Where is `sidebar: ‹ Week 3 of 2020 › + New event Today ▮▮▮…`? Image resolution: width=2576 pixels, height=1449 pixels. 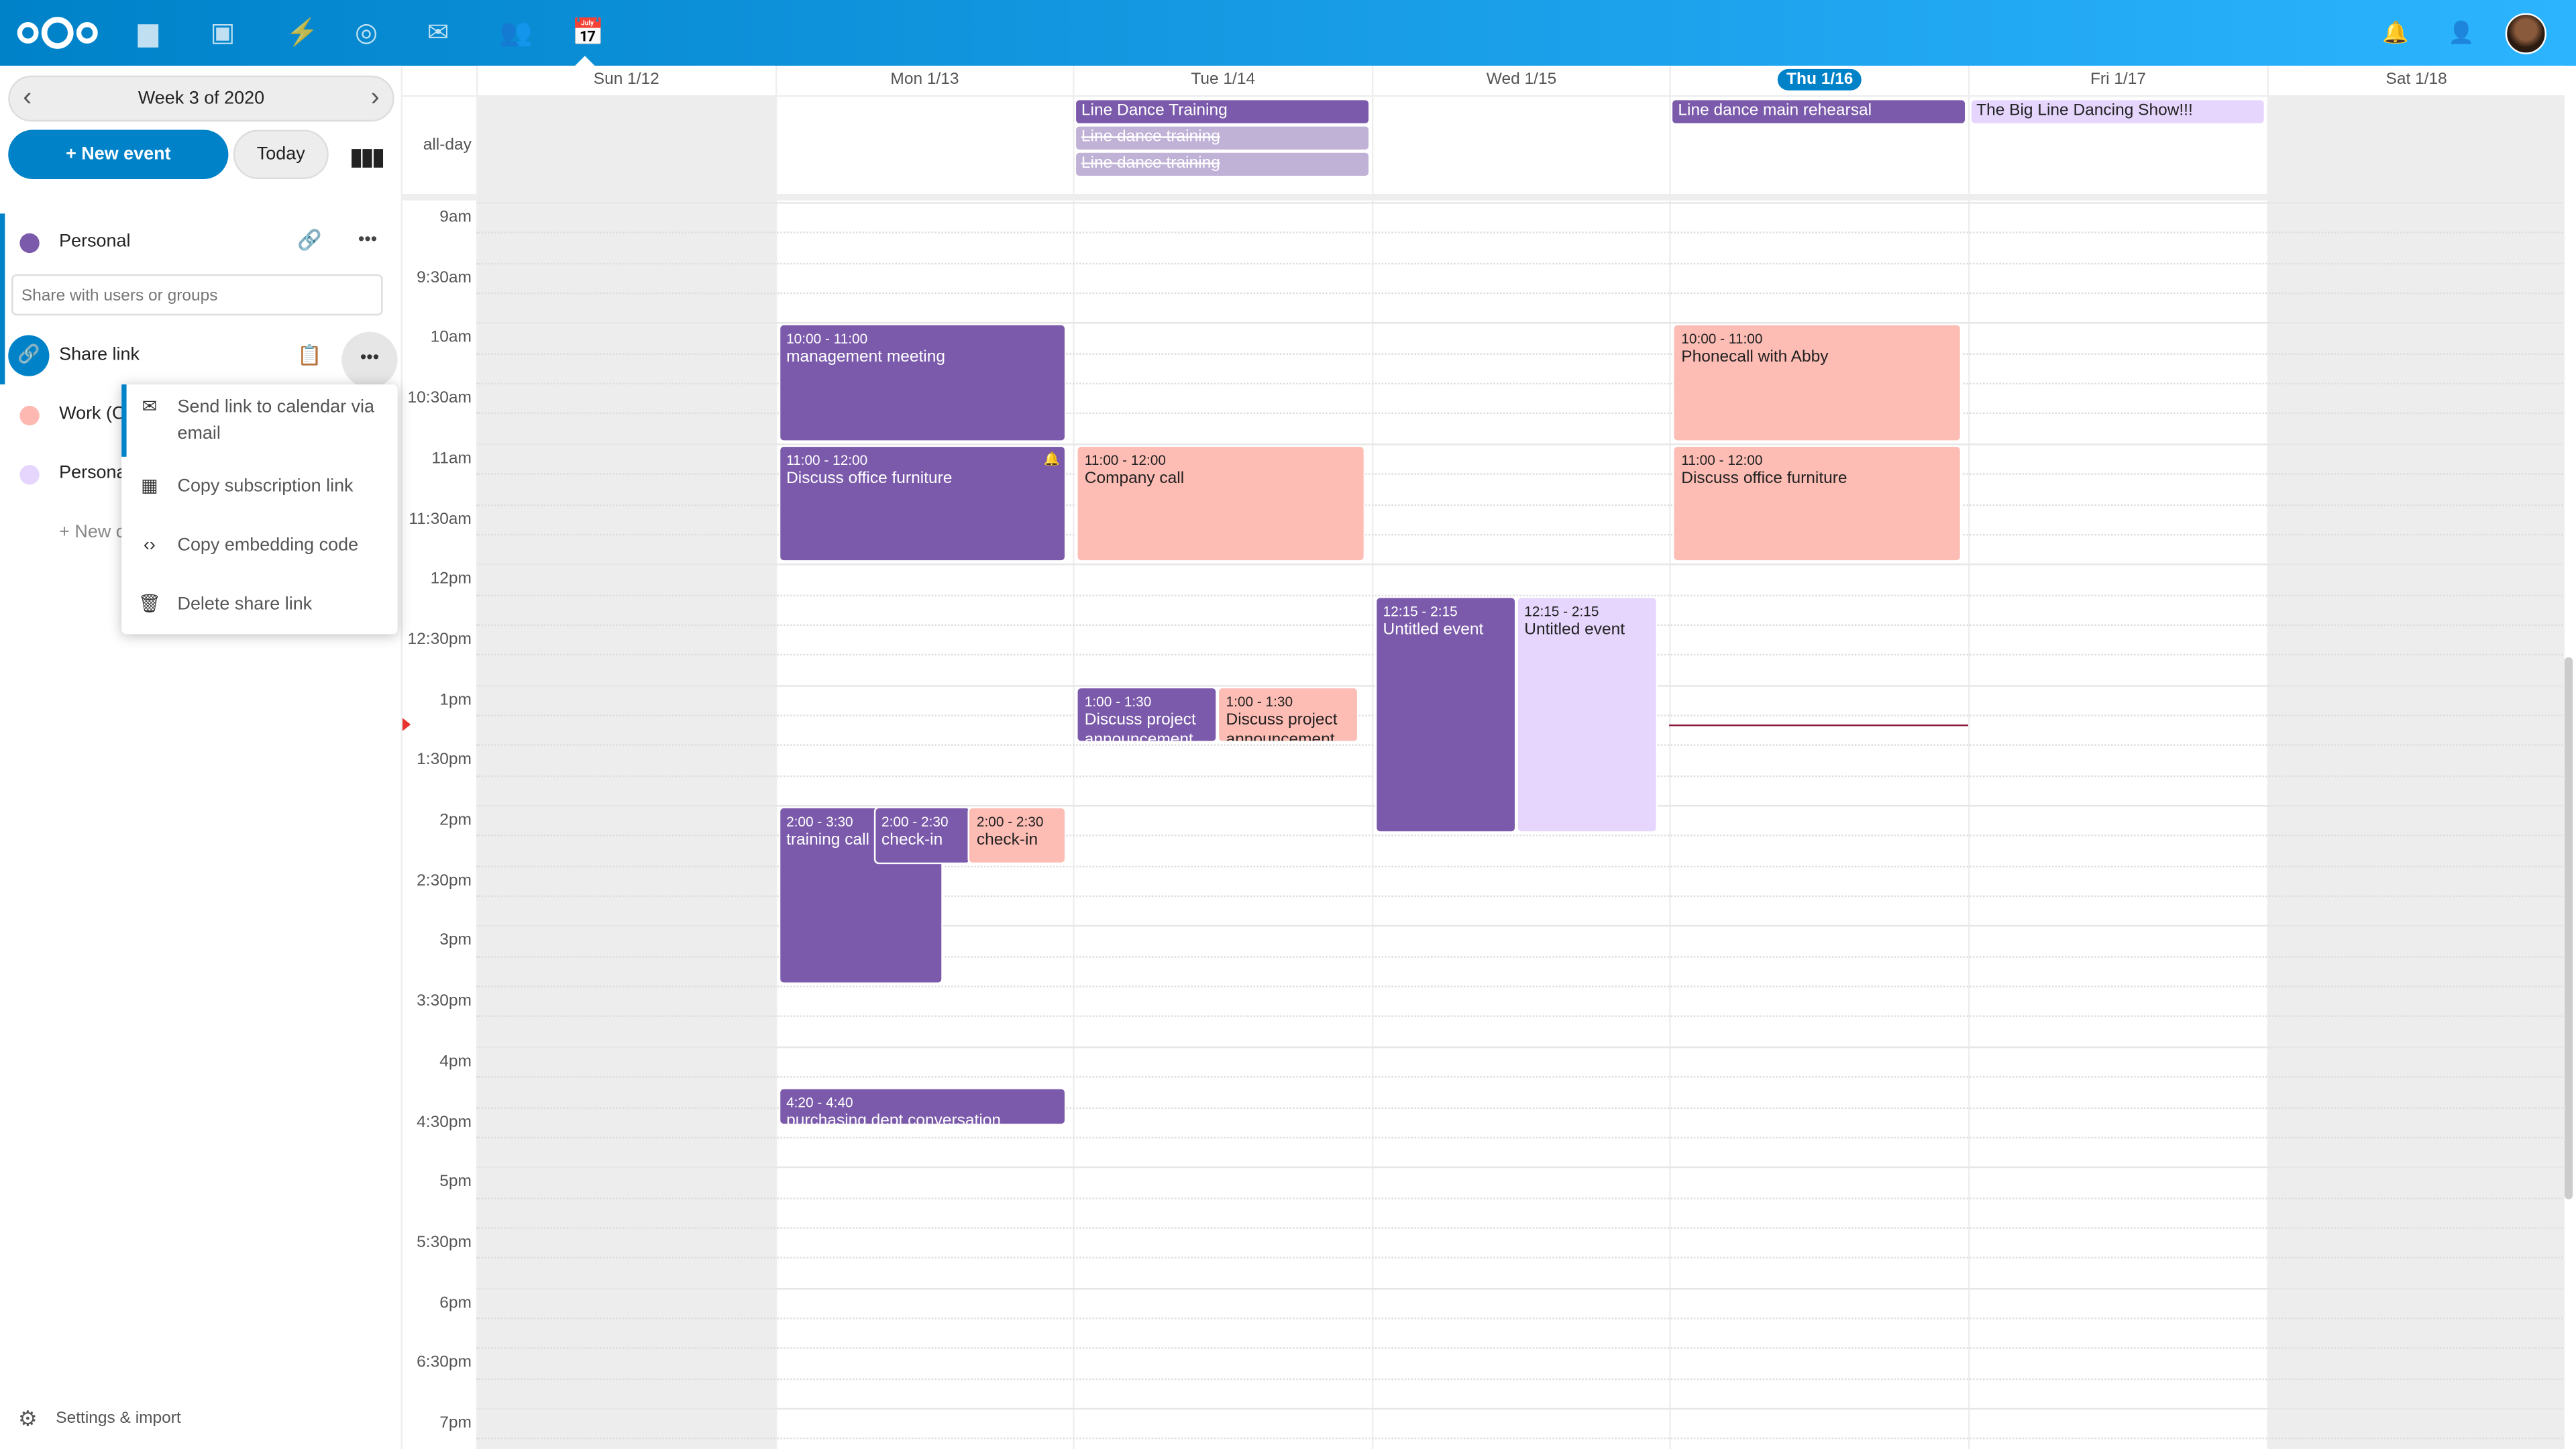 sidebar: ‹ Week 3 of 2020 › + New event Today ▮▮▮… is located at coordinates (201, 757).